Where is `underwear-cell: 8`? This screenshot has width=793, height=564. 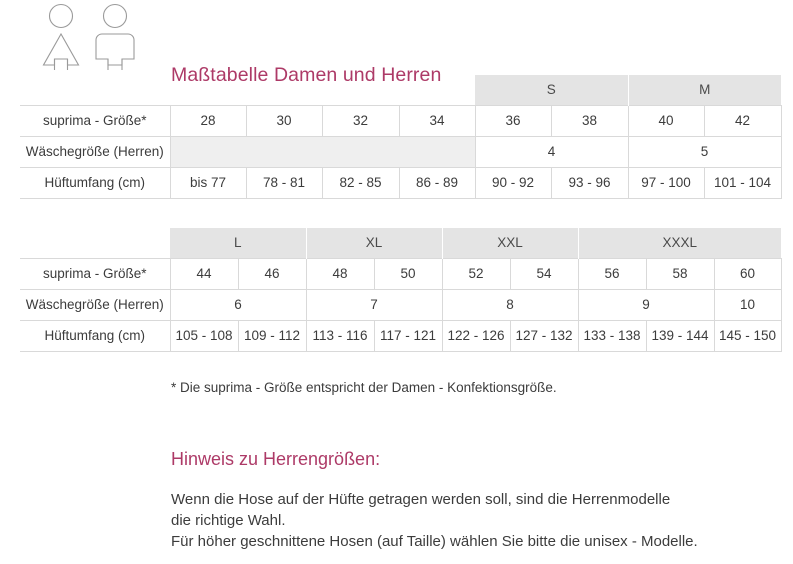 underwear-cell: 8 is located at coordinates (510, 305).